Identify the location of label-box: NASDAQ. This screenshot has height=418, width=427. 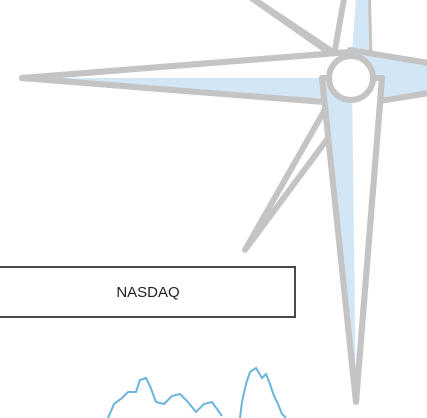
(148, 292).